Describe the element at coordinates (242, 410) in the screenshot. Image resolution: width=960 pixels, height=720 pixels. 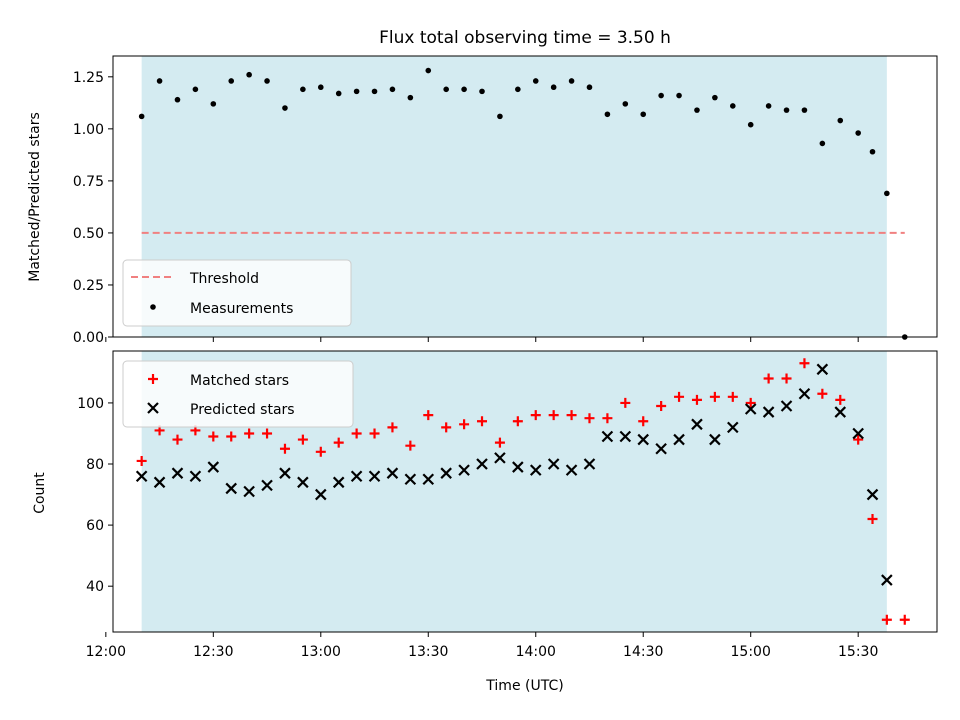
I see `legend-predicted-label: Predicted stars` at that location.